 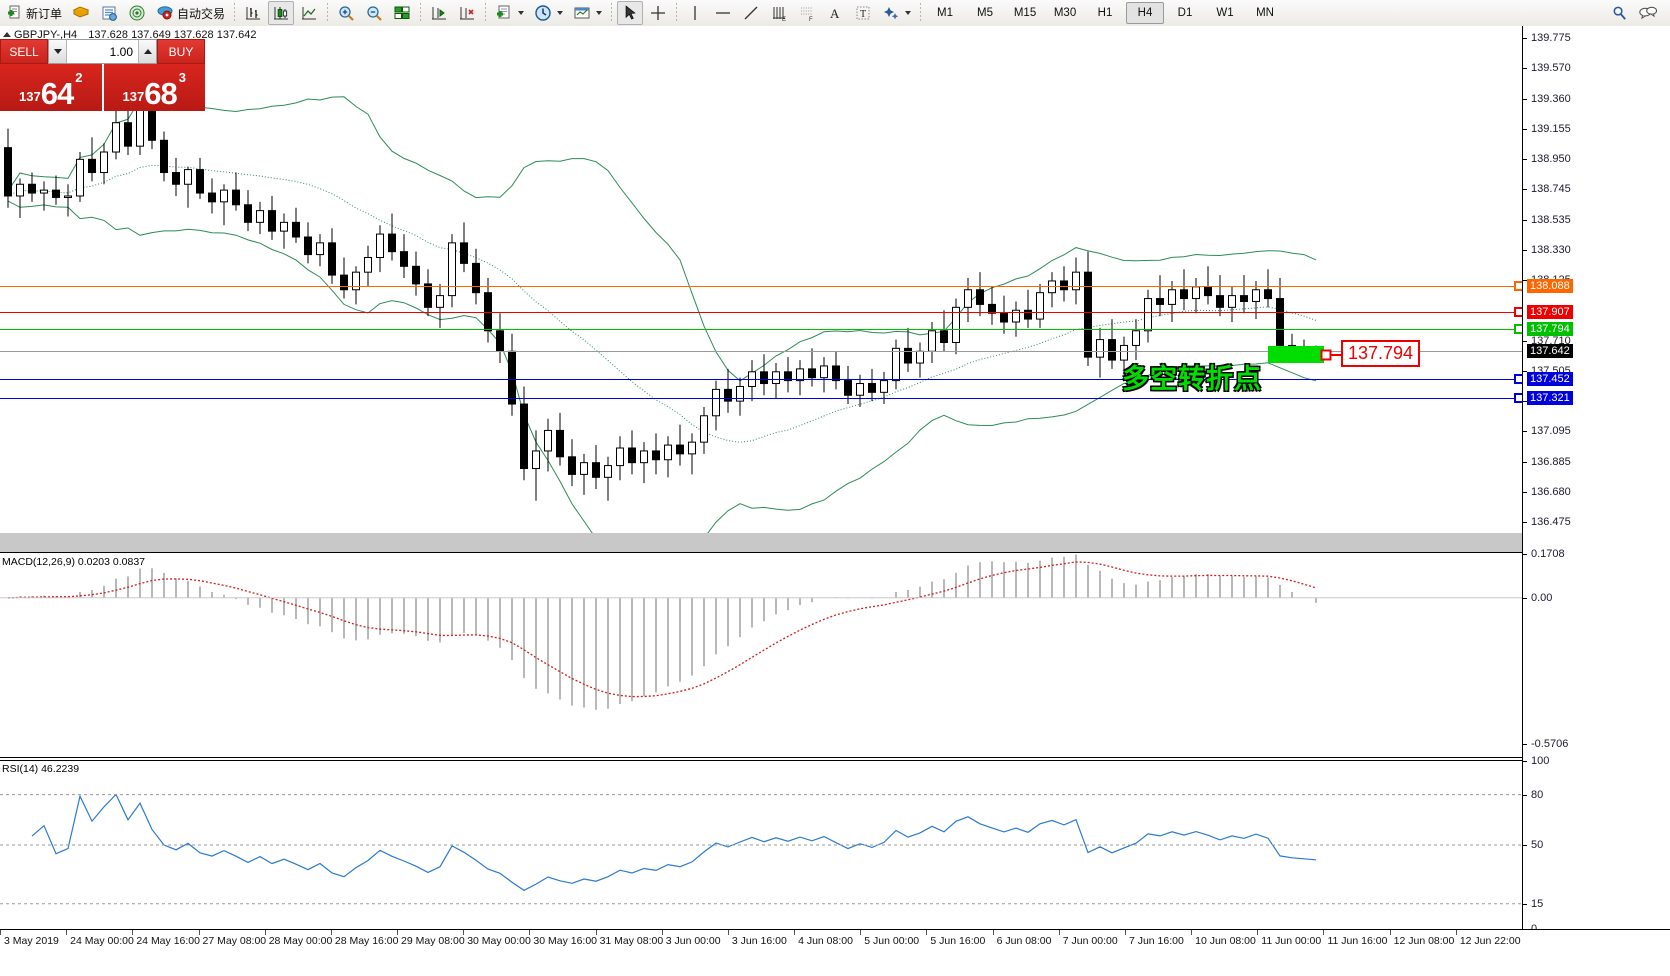 What do you see at coordinates (81, 13) in the screenshot?
I see `chart-profiles-button` at bounding box center [81, 13].